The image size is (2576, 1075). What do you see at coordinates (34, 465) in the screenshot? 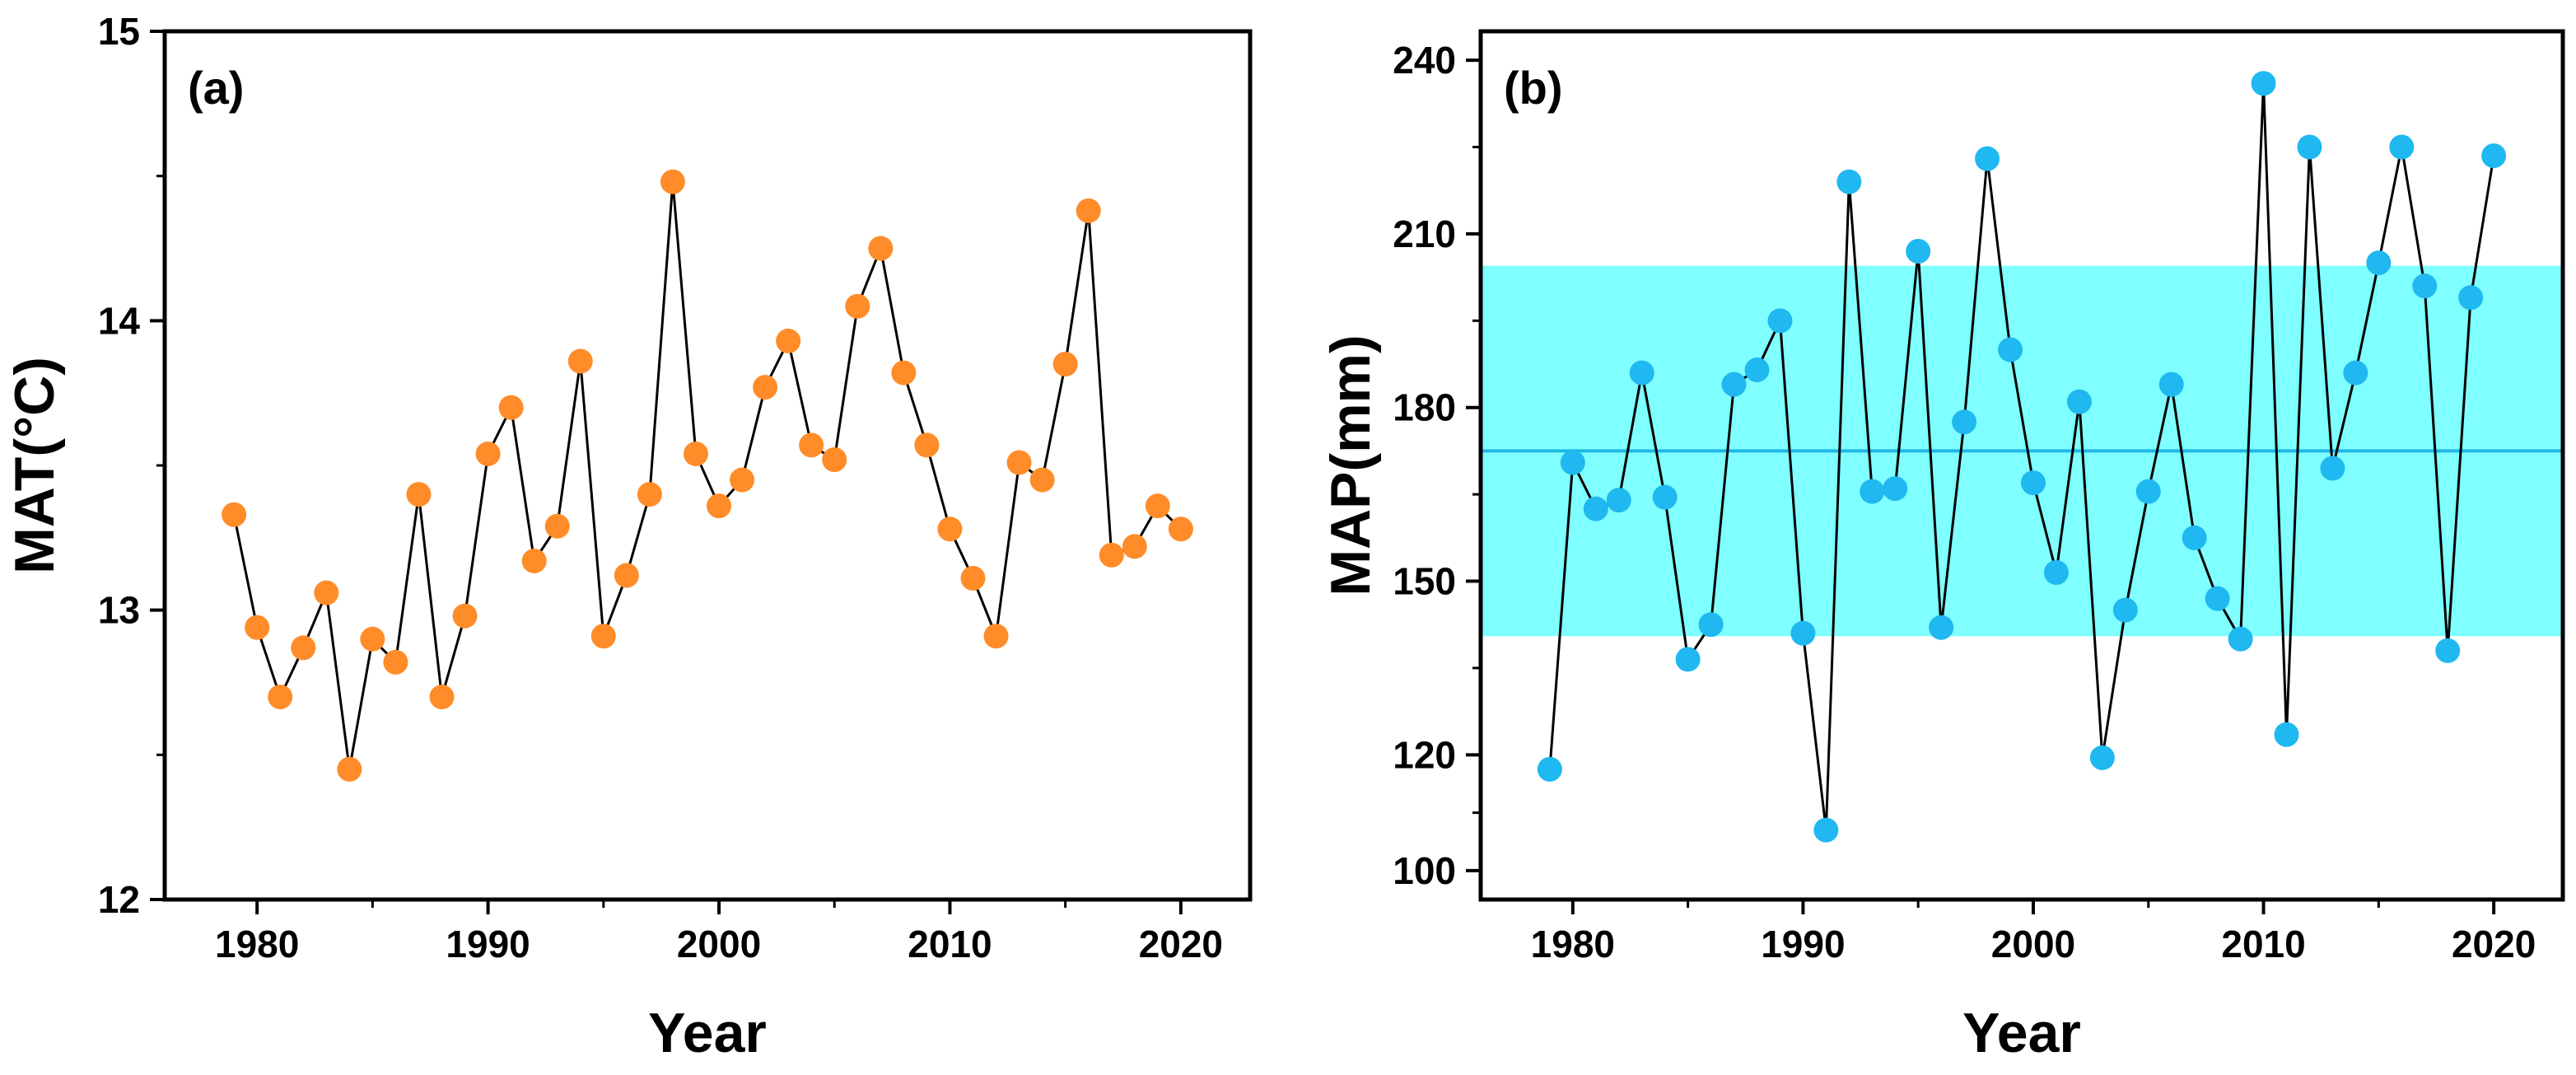
I see `panel-a-y-axis-title: MAT(°C)` at bounding box center [34, 465].